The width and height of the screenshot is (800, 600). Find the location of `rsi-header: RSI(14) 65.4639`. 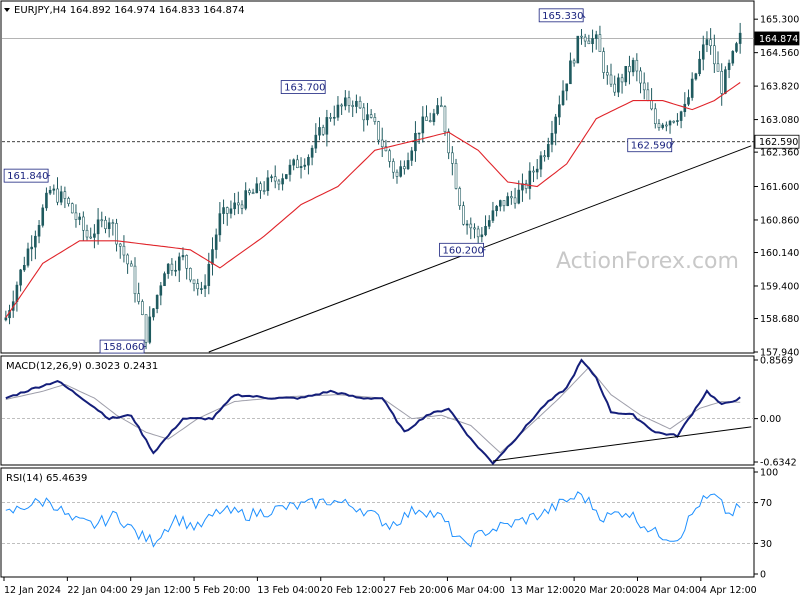

rsi-header: RSI(14) 65.4639 is located at coordinates (46, 478).